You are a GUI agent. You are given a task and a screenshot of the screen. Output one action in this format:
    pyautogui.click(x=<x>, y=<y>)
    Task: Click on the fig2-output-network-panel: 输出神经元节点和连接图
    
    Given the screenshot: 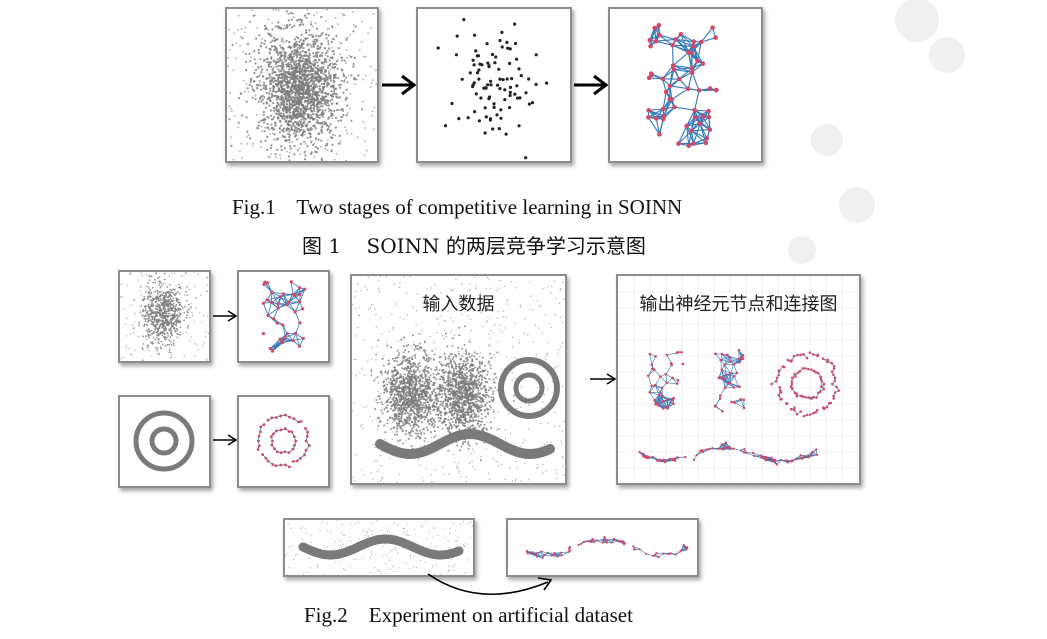 What is the action you would take?
    pyautogui.click(x=738, y=379)
    